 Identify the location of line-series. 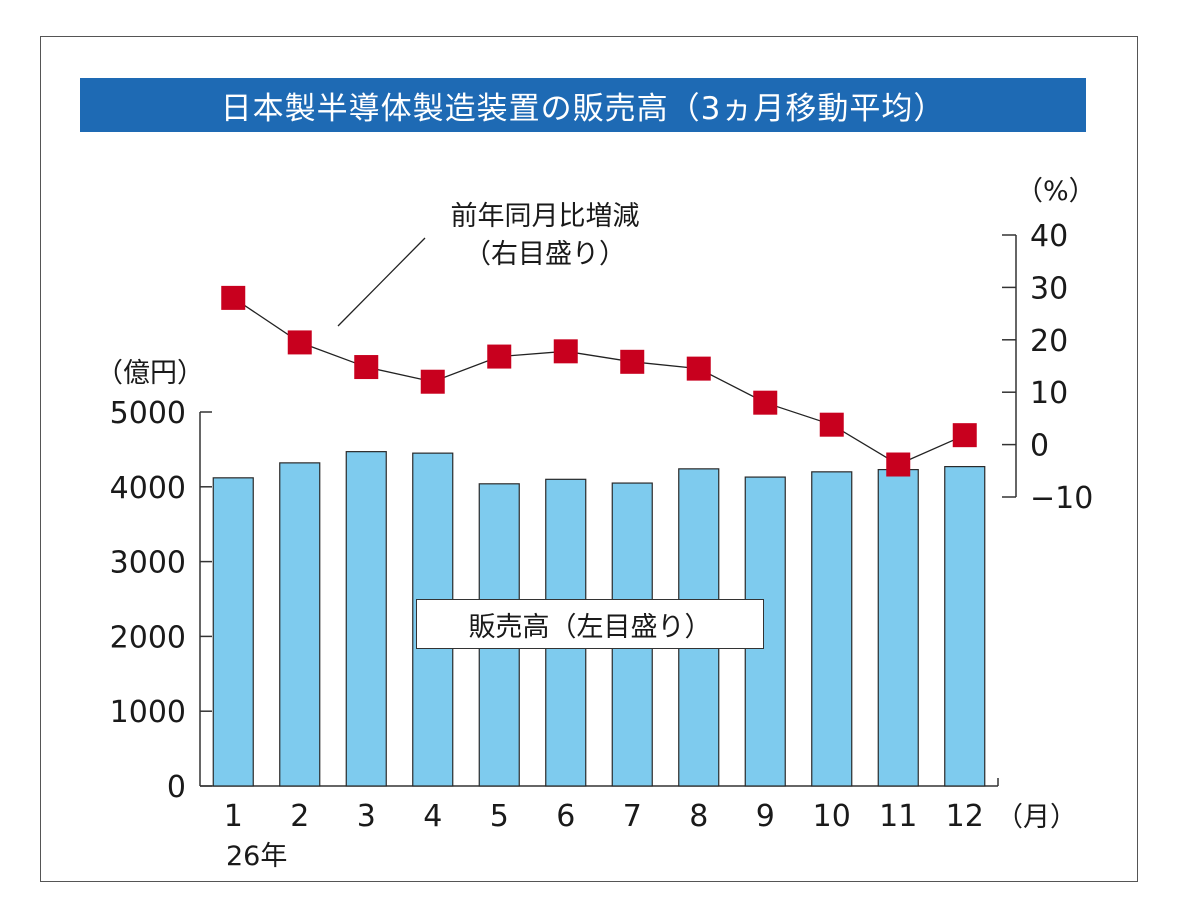
(599, 381).